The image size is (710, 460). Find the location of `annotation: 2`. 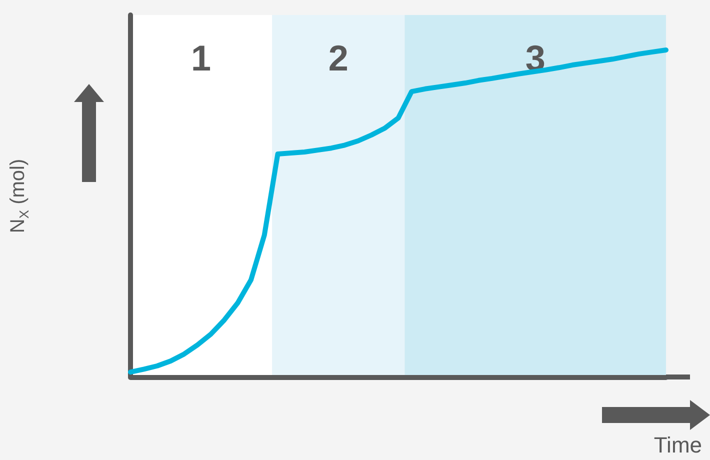

annotation: 2 is located at coordinates (338, 58).